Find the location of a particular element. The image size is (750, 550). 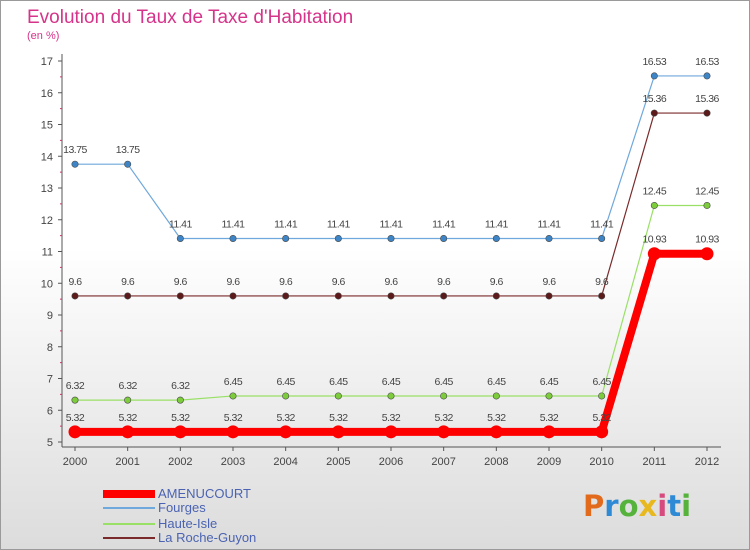

y-tick-label: 13 is located at coordinates (47, 189).